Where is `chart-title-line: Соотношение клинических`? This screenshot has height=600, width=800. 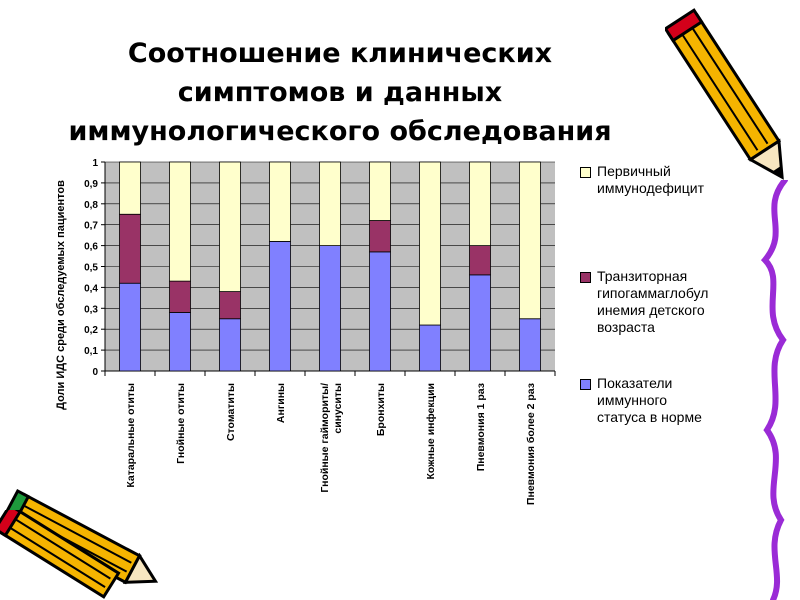
chart-title-line: Соотношение клинических is located at coordinates (340, 53).